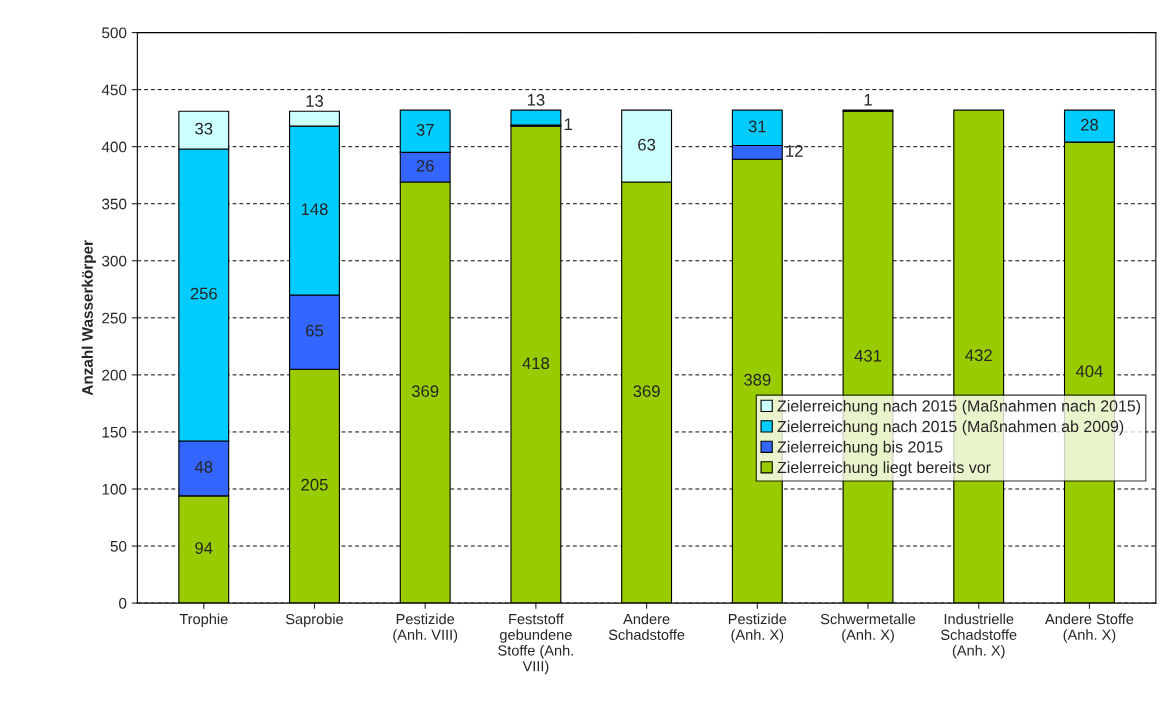  I want to click on data-label: 404, so click(1089, 371).